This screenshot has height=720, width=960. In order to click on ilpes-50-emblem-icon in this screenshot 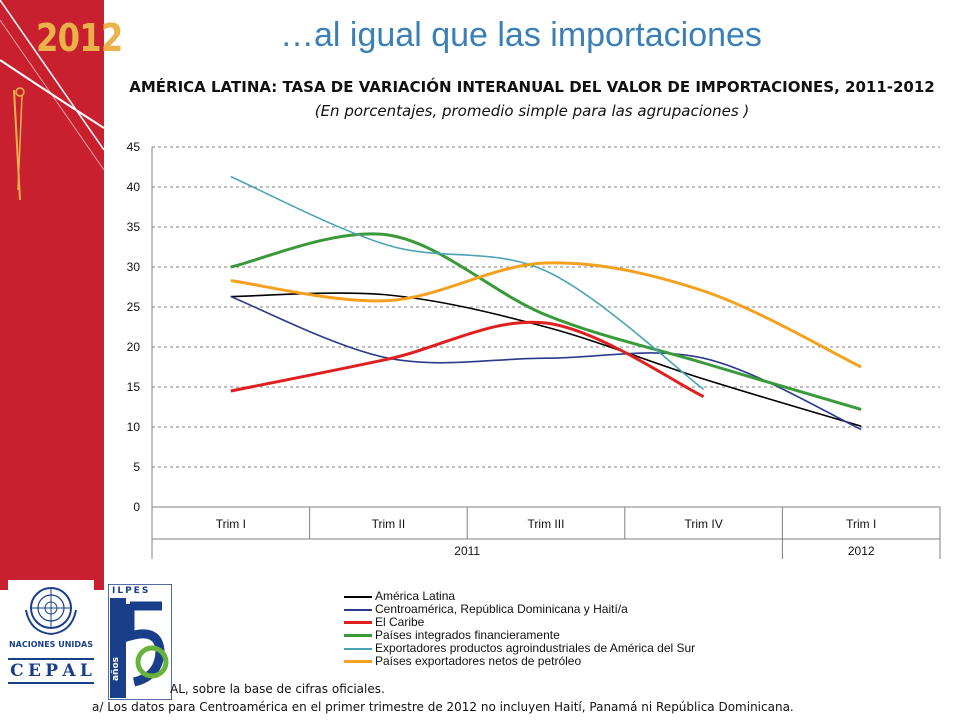, I will do `click(140, 642)`.